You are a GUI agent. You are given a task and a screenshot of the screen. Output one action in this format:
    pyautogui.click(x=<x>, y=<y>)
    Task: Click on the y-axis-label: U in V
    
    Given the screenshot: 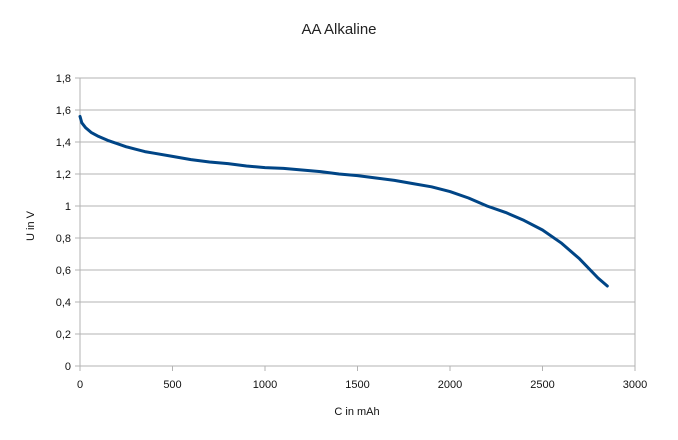 What is the action you would take?
    pyautogui.click(x=31, y=225)
    